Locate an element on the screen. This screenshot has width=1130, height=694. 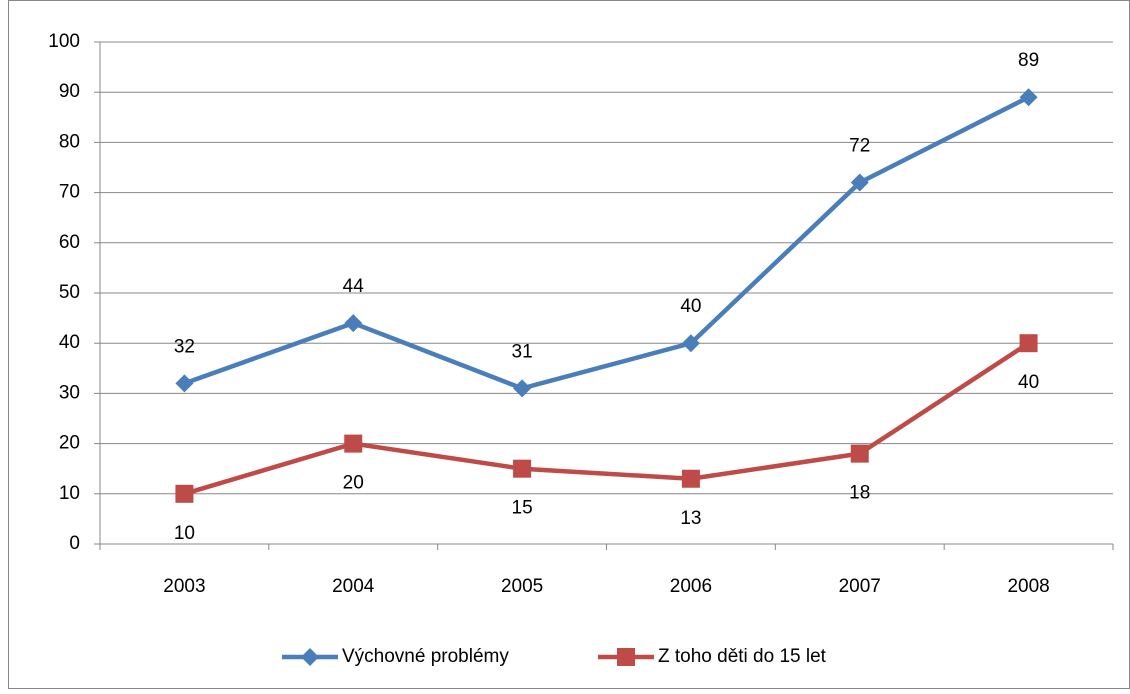
data-label: 44 is located at coordinates (354, 286).